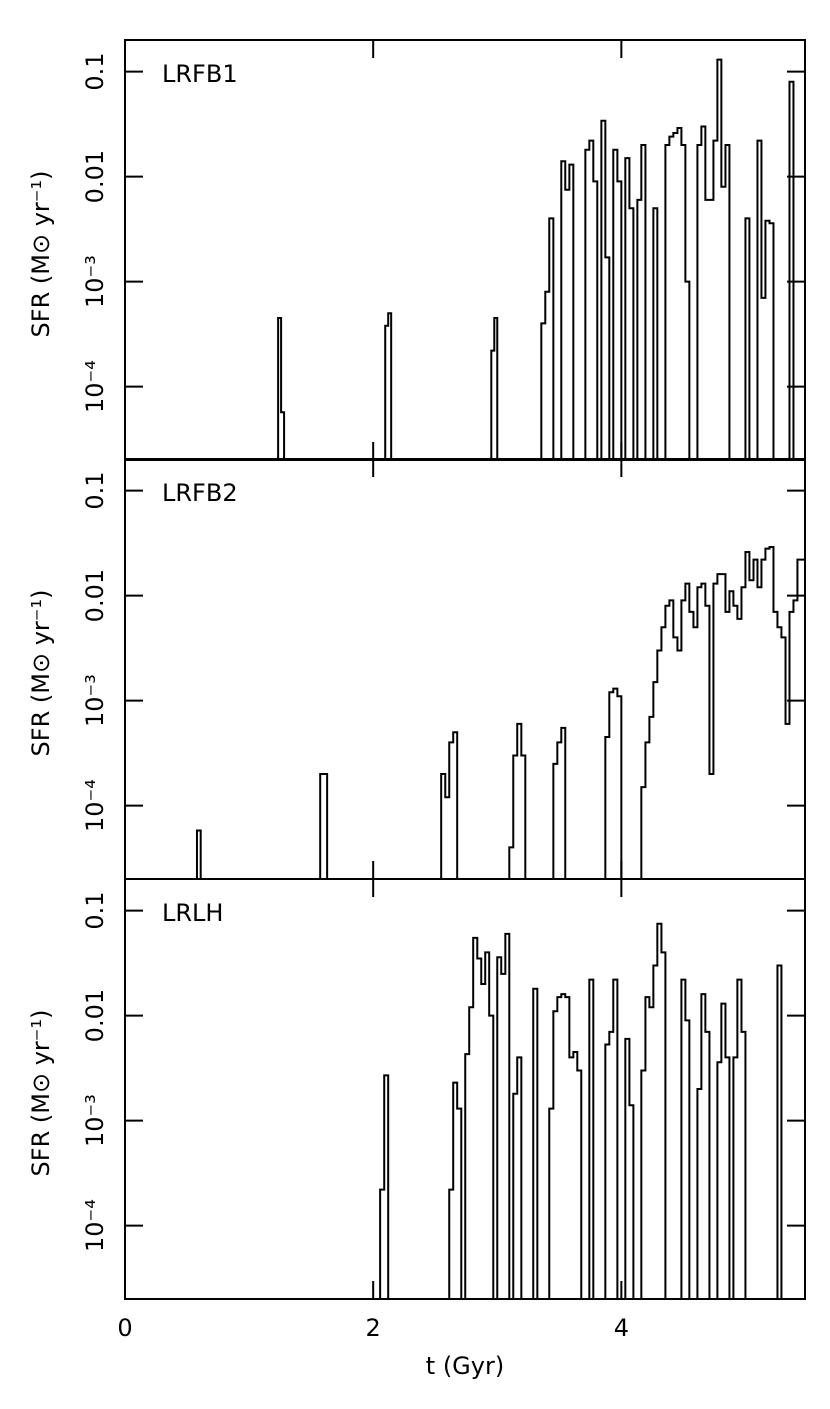 The image size is (830, 1409). I want to click on x-tick-label: 0, so click(124, 1328).